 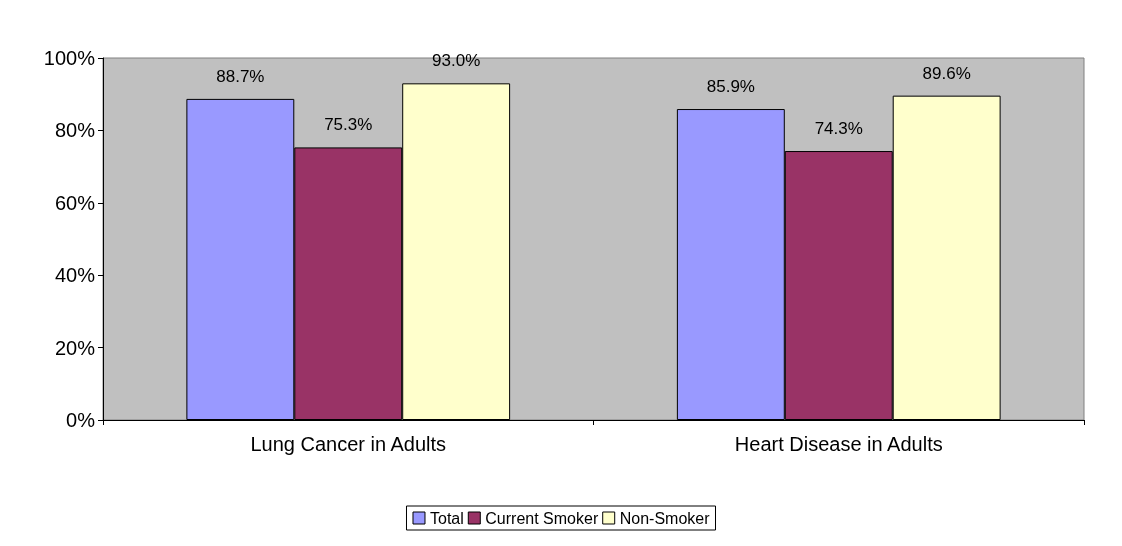 What do you see at coordinates (838, 129) in the screenshot?
I see `data-label: 74.3%` at bounding box center [838, 129].